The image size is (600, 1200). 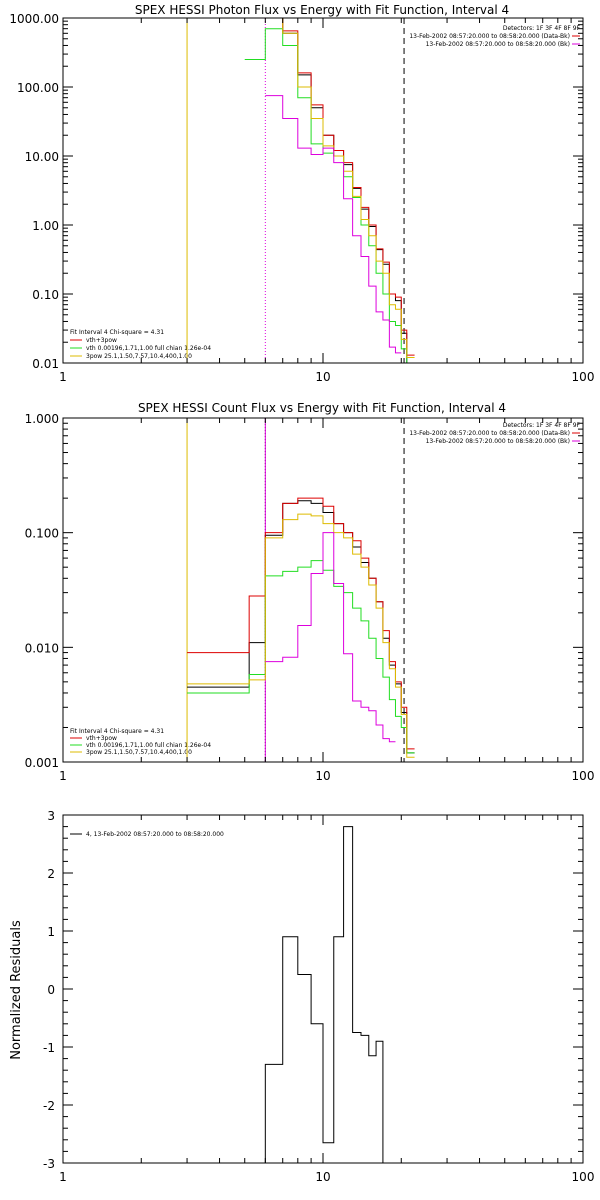 What do you see at coordinates (42, 157) in the screenshot?
I see `y-tick-label: 10.00` at bounding box center [42, 157].